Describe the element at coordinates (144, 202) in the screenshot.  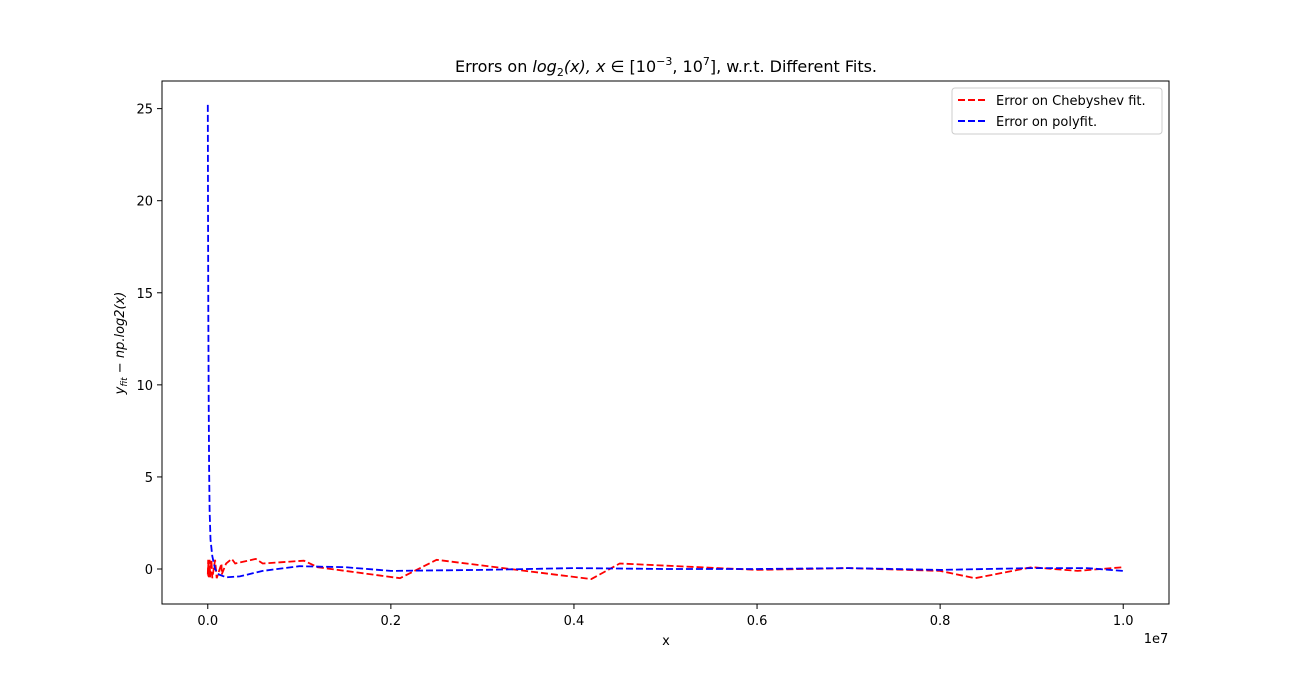
I see `y-tick-label: 20` at that location.